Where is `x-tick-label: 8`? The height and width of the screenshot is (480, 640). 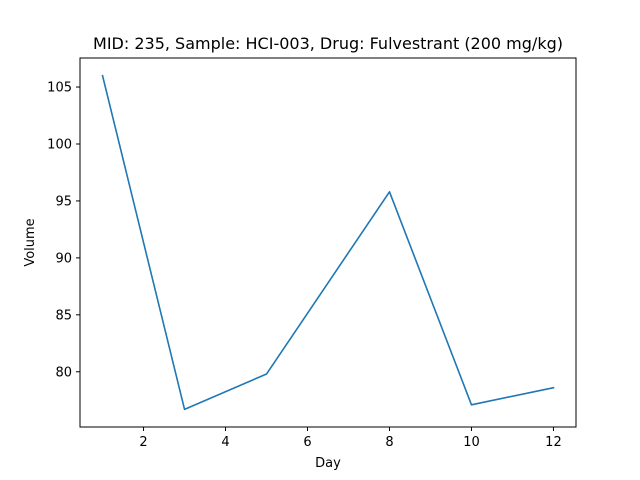
x-tick-label: 8 is located at coordinates (389, 442).